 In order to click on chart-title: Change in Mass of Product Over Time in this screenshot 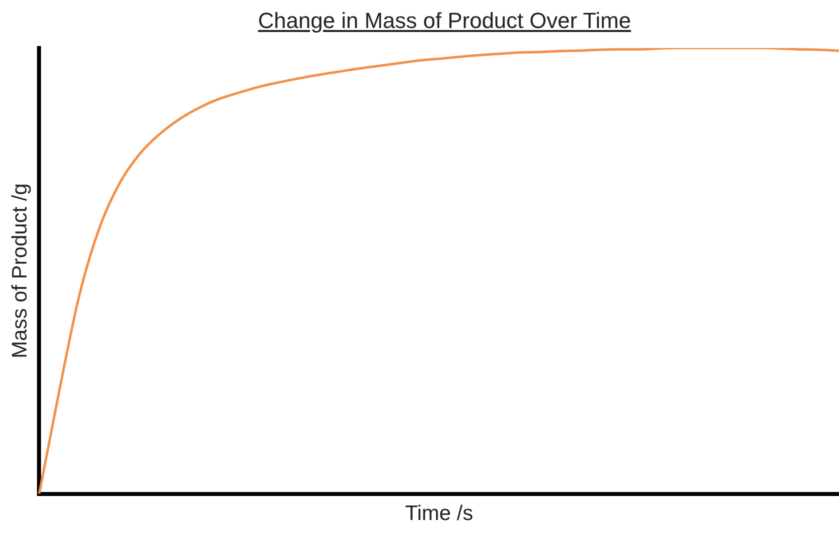, I will do `click(444, 21)`.